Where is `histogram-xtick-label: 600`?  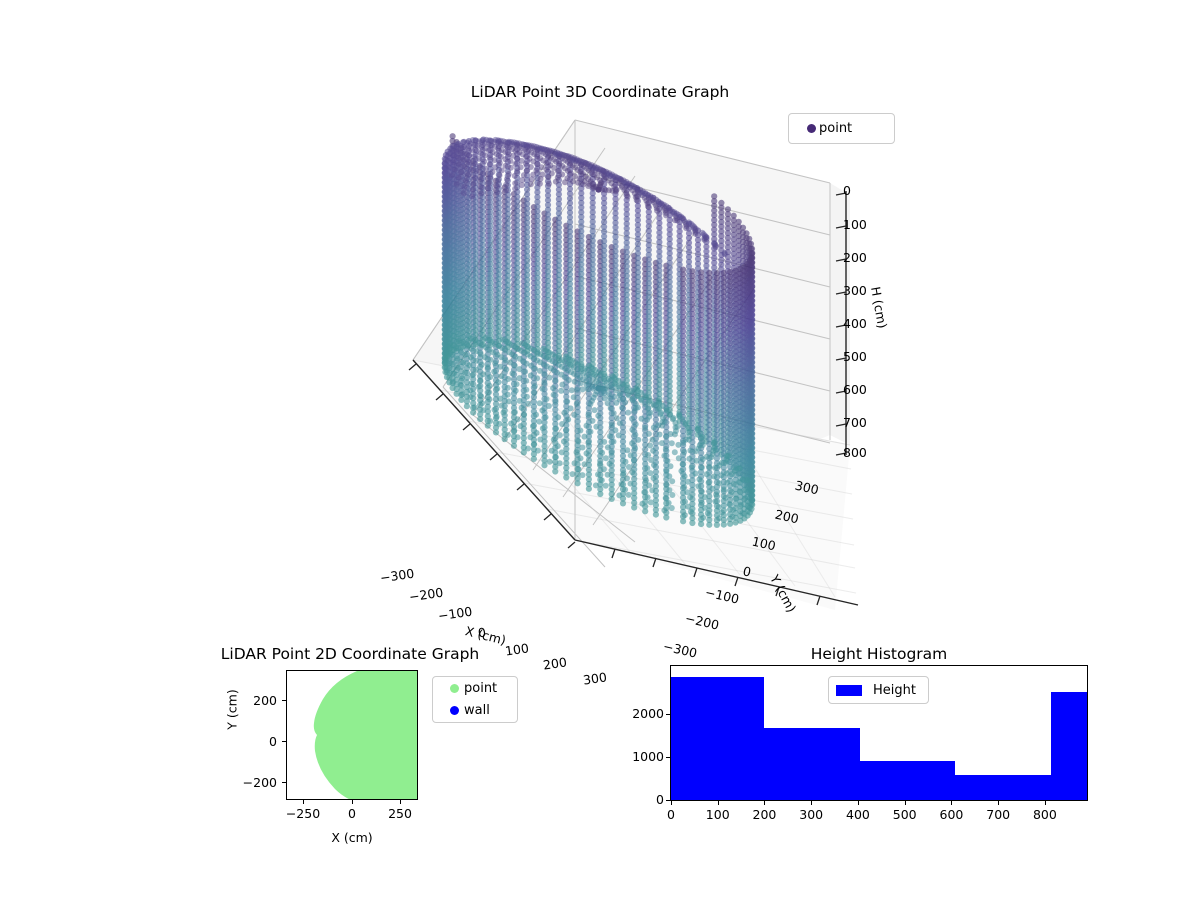 histogram-xtick-label: 600 is located at coordinates (951, 814).